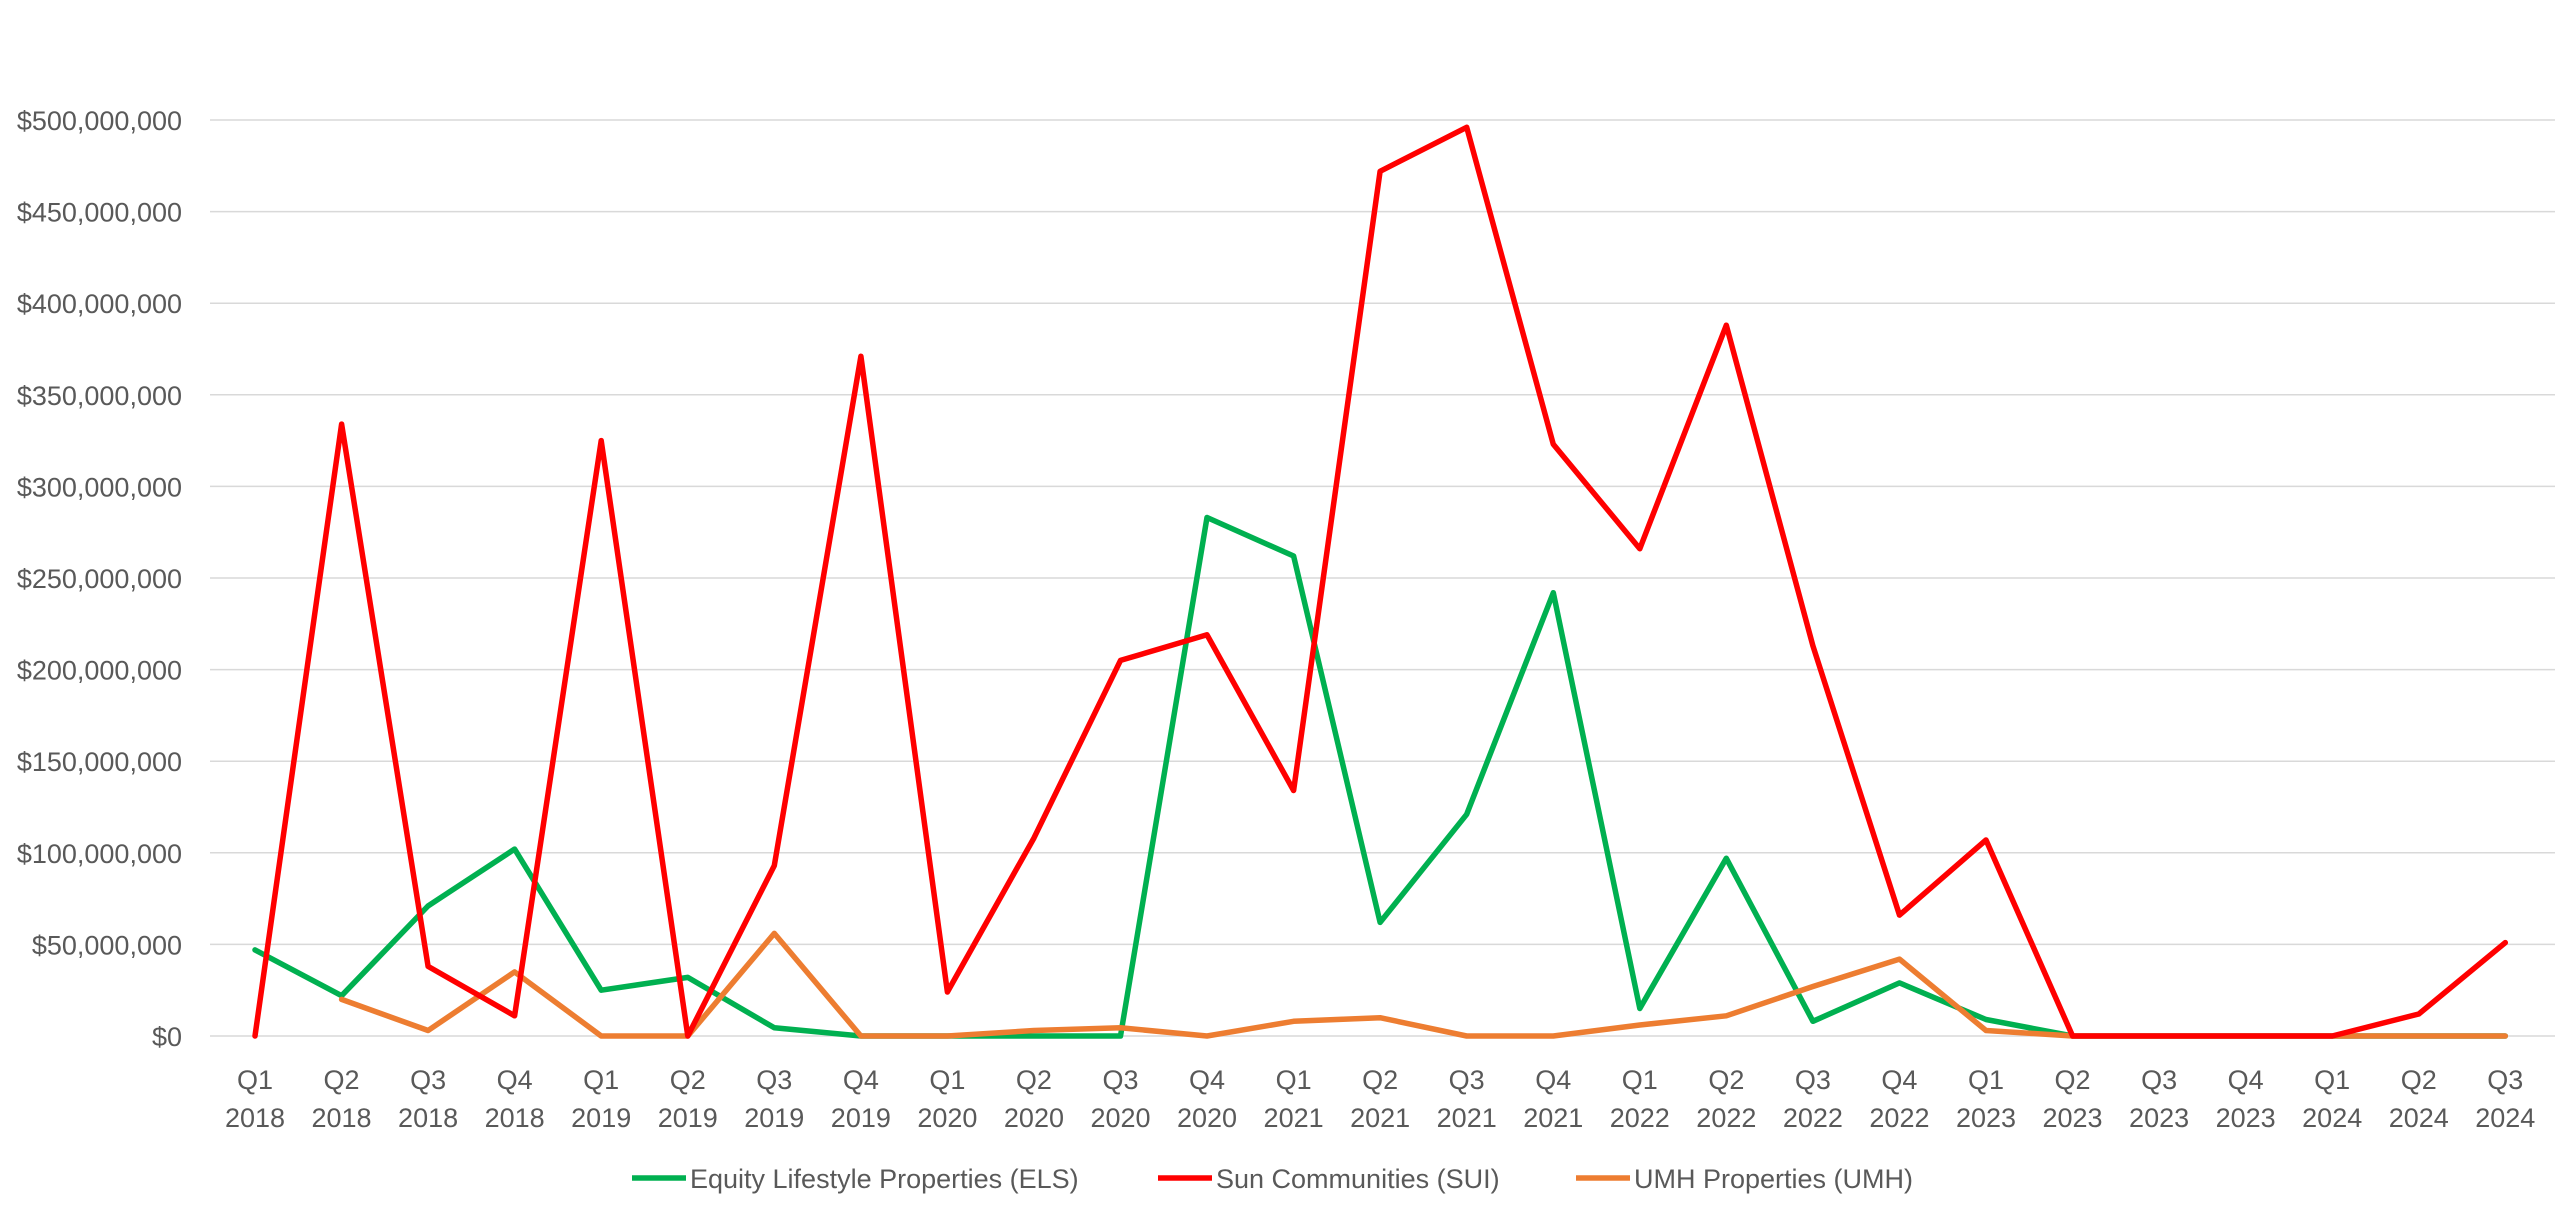  Describe the element at coordinates (1773, 1179) in the screenshot. I see `legend-label: UMH Properties (UMH)` at that location.